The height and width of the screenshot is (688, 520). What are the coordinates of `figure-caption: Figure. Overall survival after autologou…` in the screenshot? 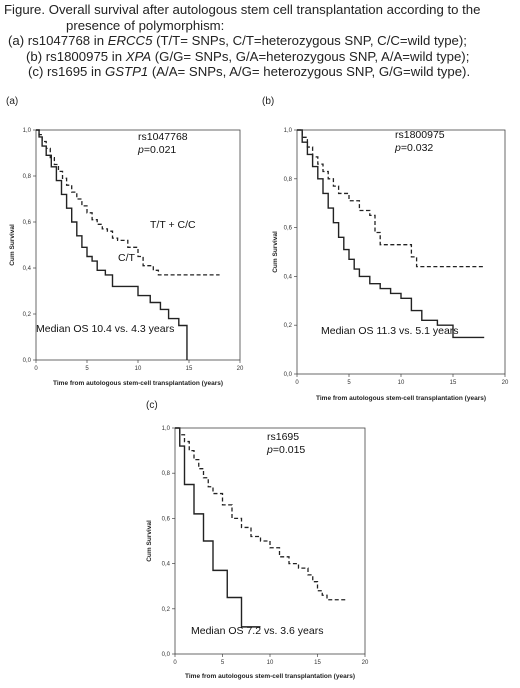 It's located at (261, 41).